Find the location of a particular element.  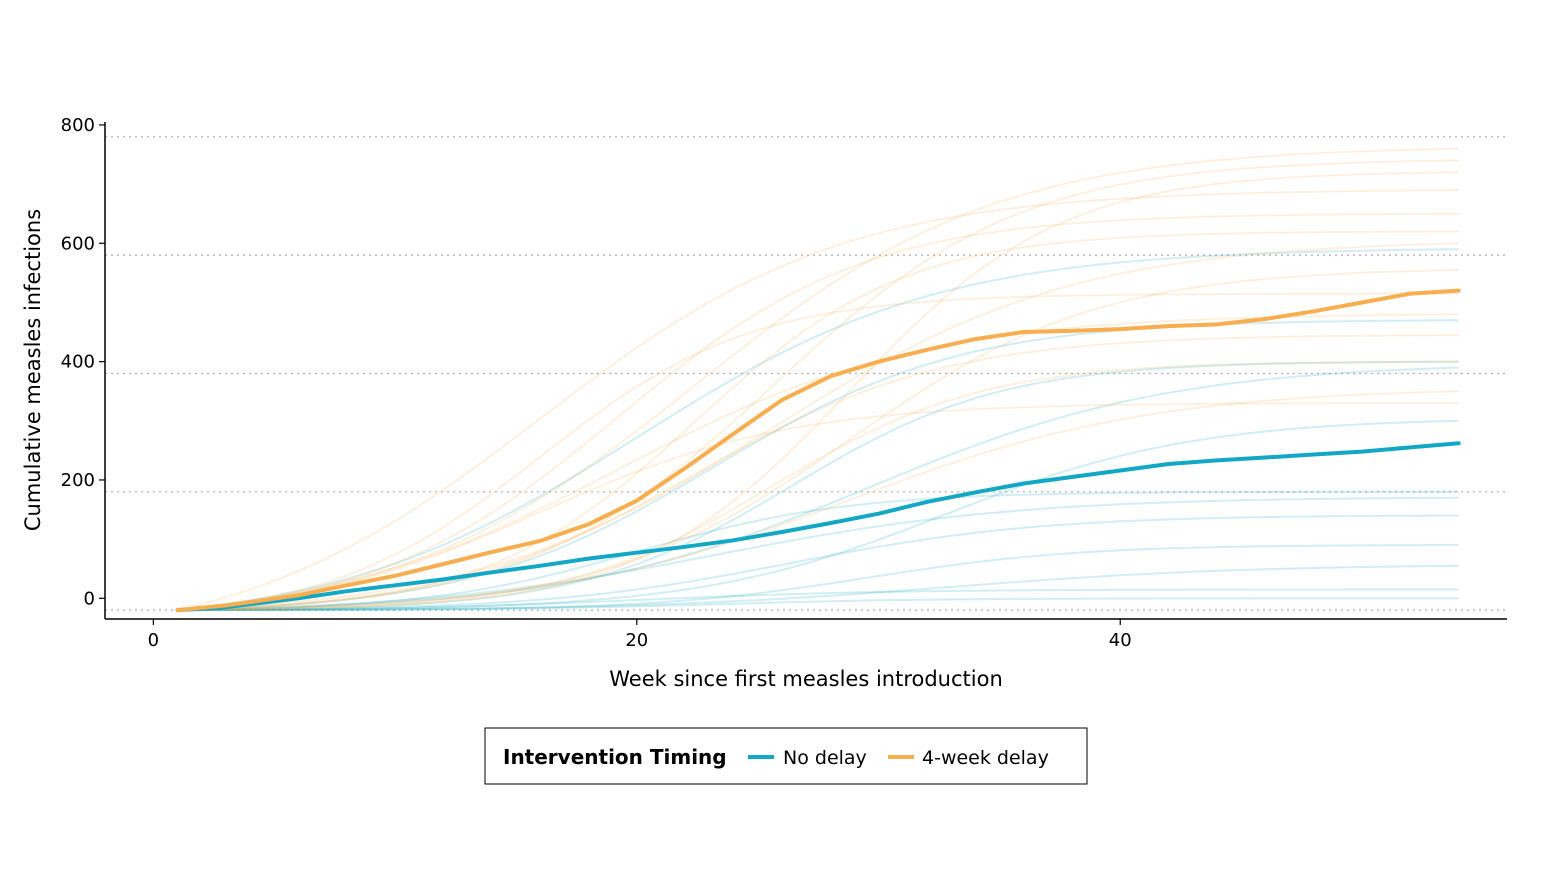

legend-box is located at coordinates (786, 756).